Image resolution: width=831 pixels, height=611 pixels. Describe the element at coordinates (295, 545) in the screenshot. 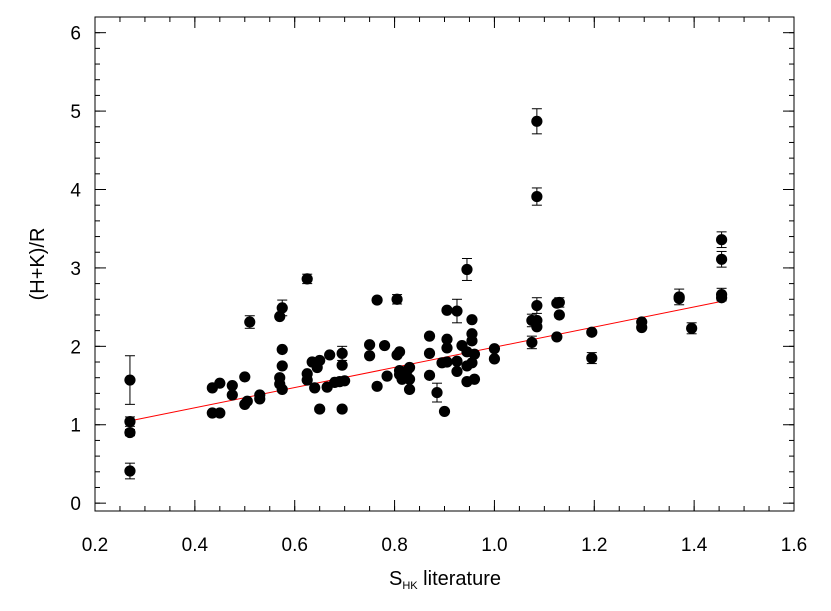

I see `x-tick-label: 0.6` at that location.